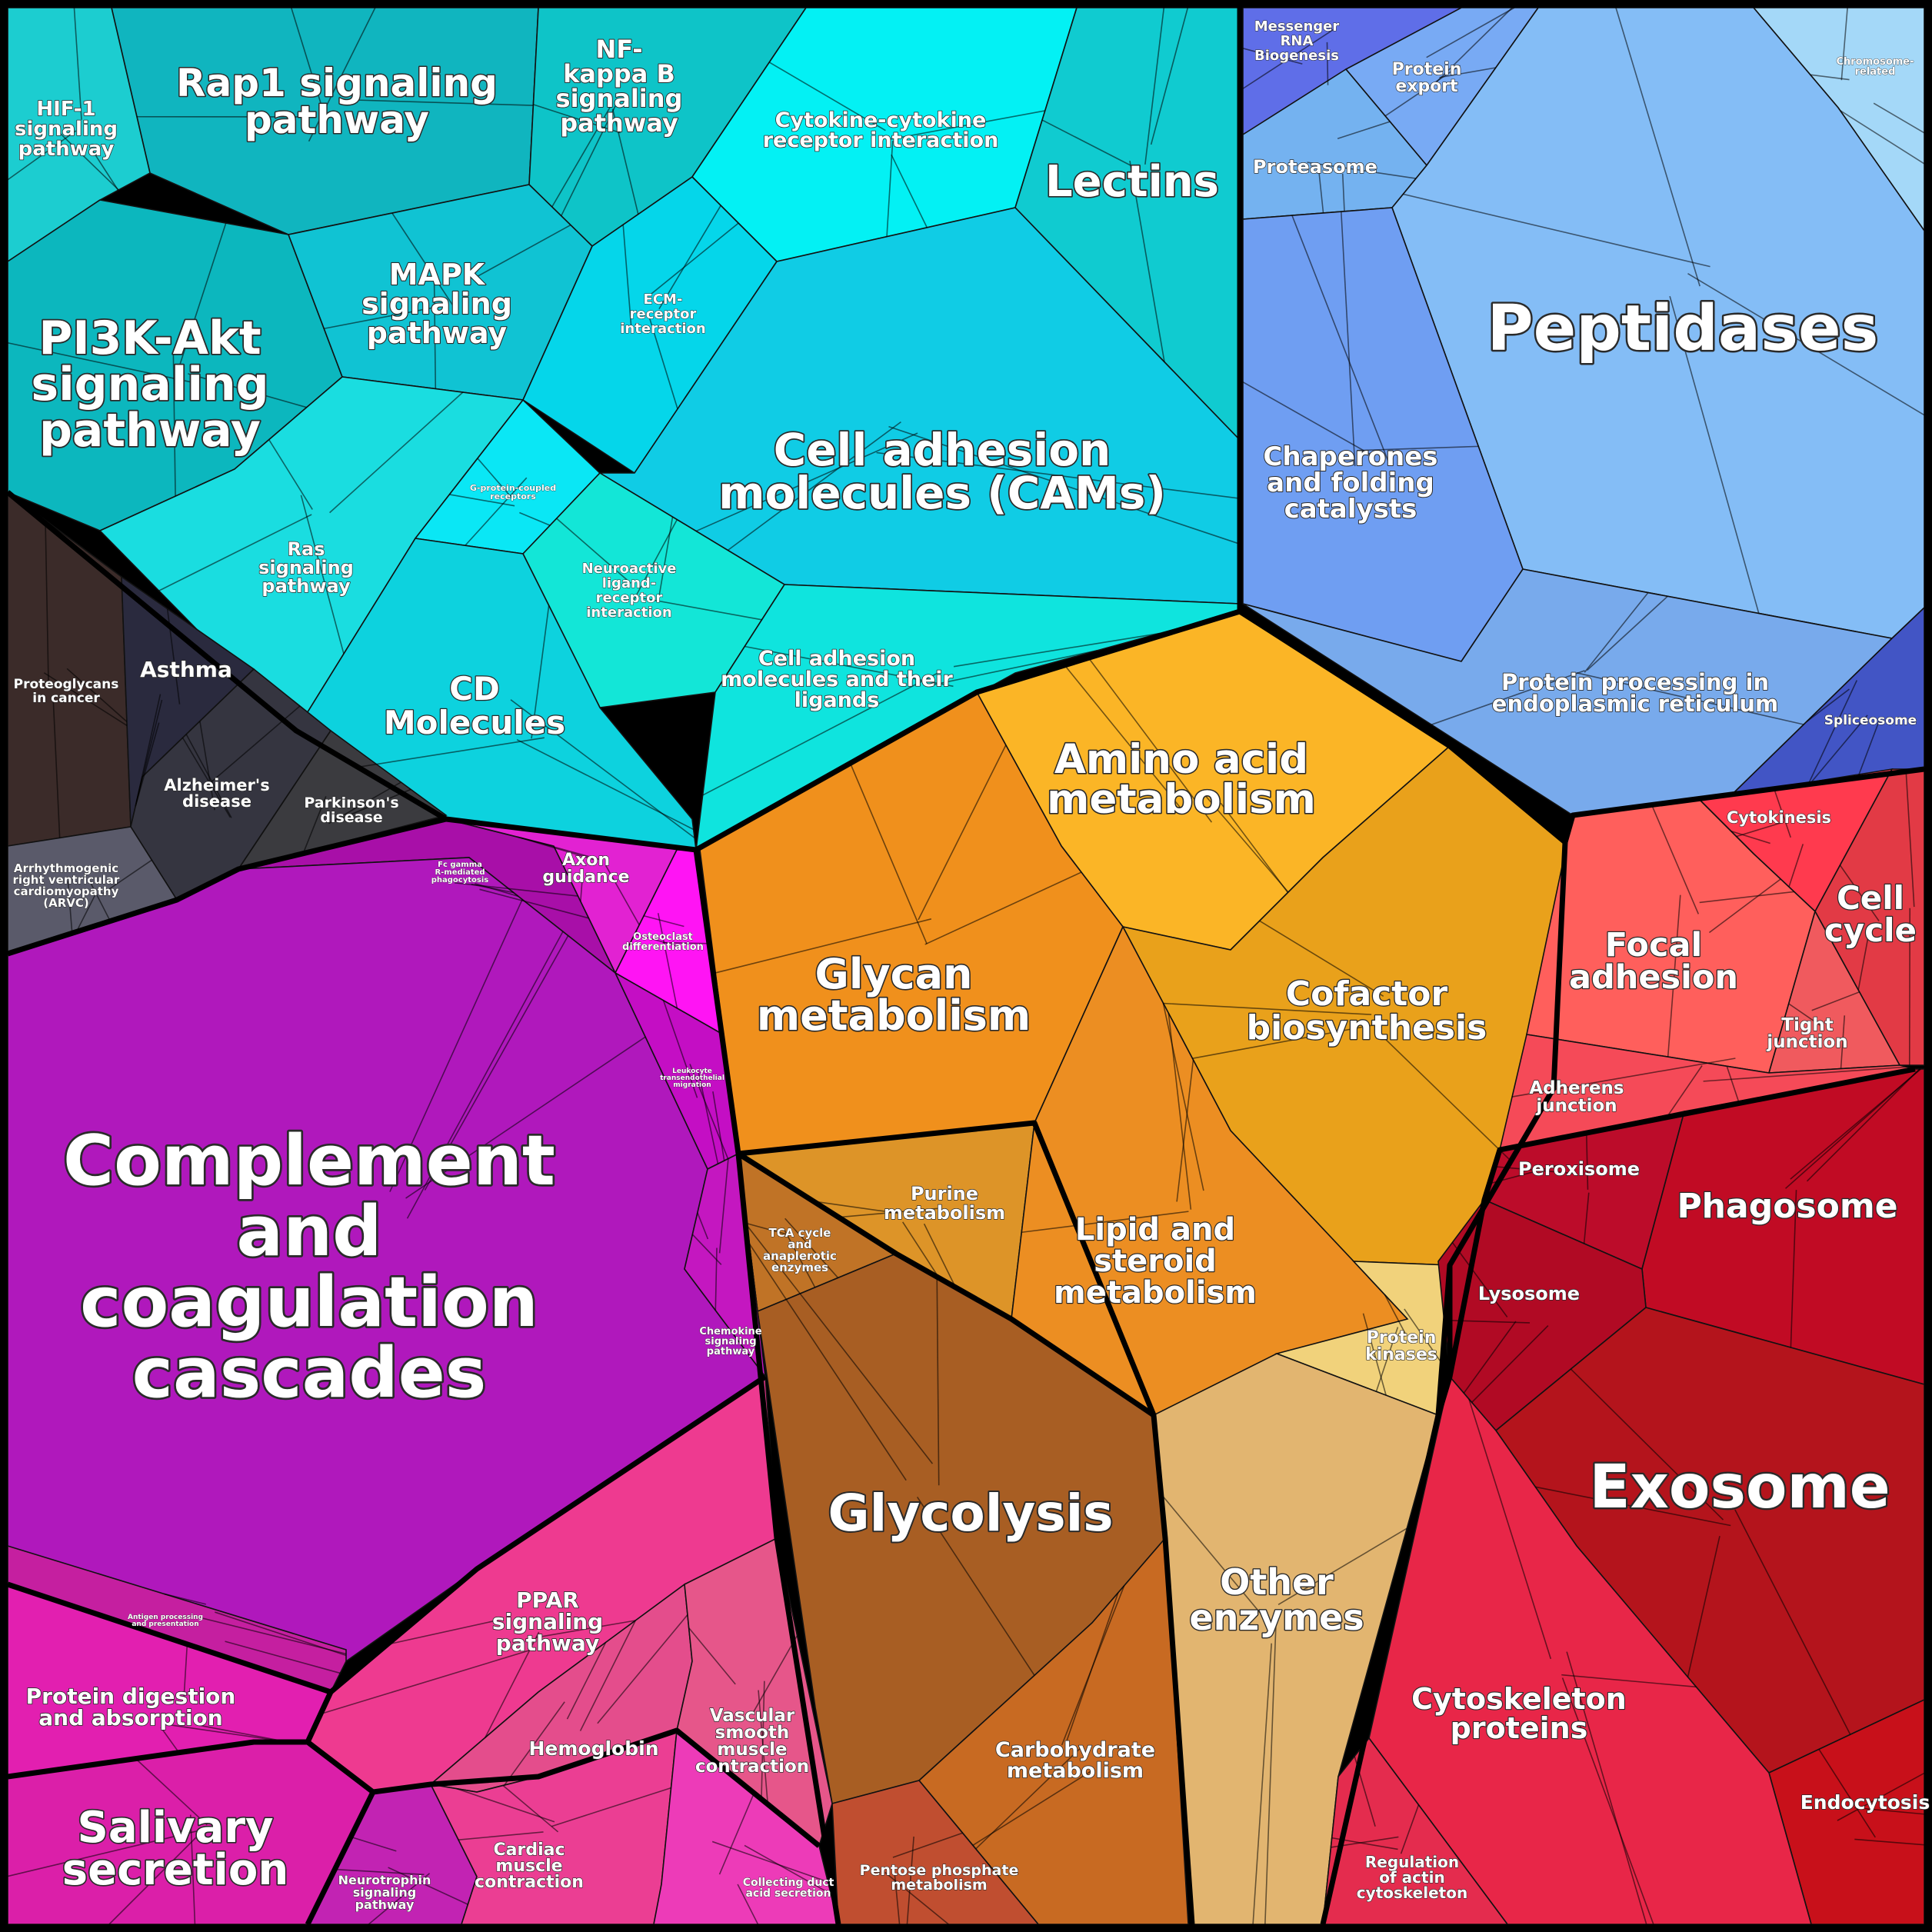  Describe the element at coordinates (1870, 720) in the screenshot. I see `label-spliceosome: Spliceosome` at that location.